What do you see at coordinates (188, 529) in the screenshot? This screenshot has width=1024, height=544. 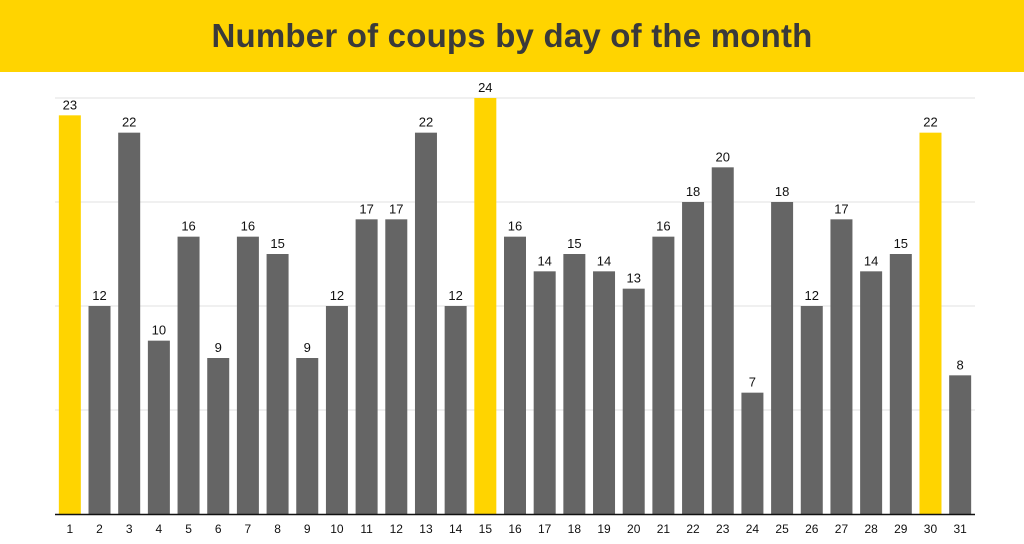 I see `x-tick-label-5: 5` at bounding box center [188, 529].